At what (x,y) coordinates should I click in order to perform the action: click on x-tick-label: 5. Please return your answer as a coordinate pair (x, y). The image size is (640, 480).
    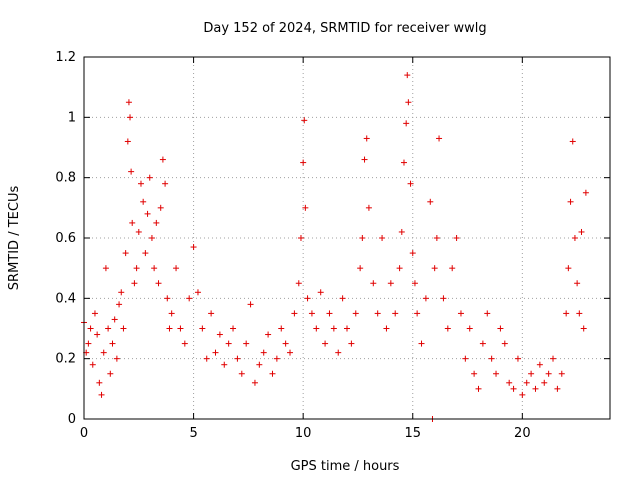
    Looking at the image, I should click on (193, 433).